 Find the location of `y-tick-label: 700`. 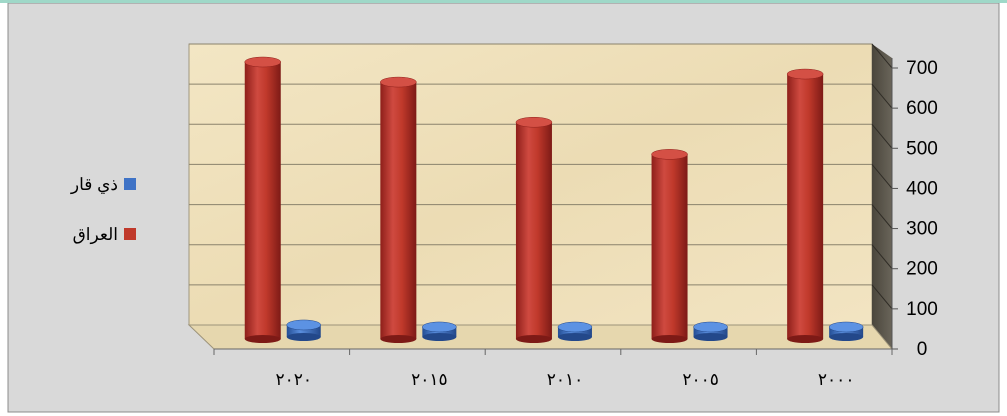

y-tick-label: 700 is located at coordinates (922, 68).